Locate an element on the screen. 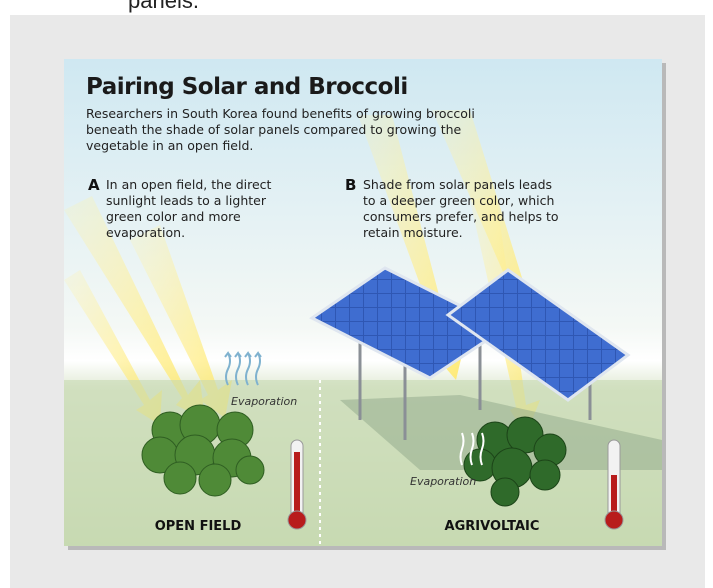 The image size is (713, 588). panel-text: Shade from solar panels leads is located at coordinates (457, 184).